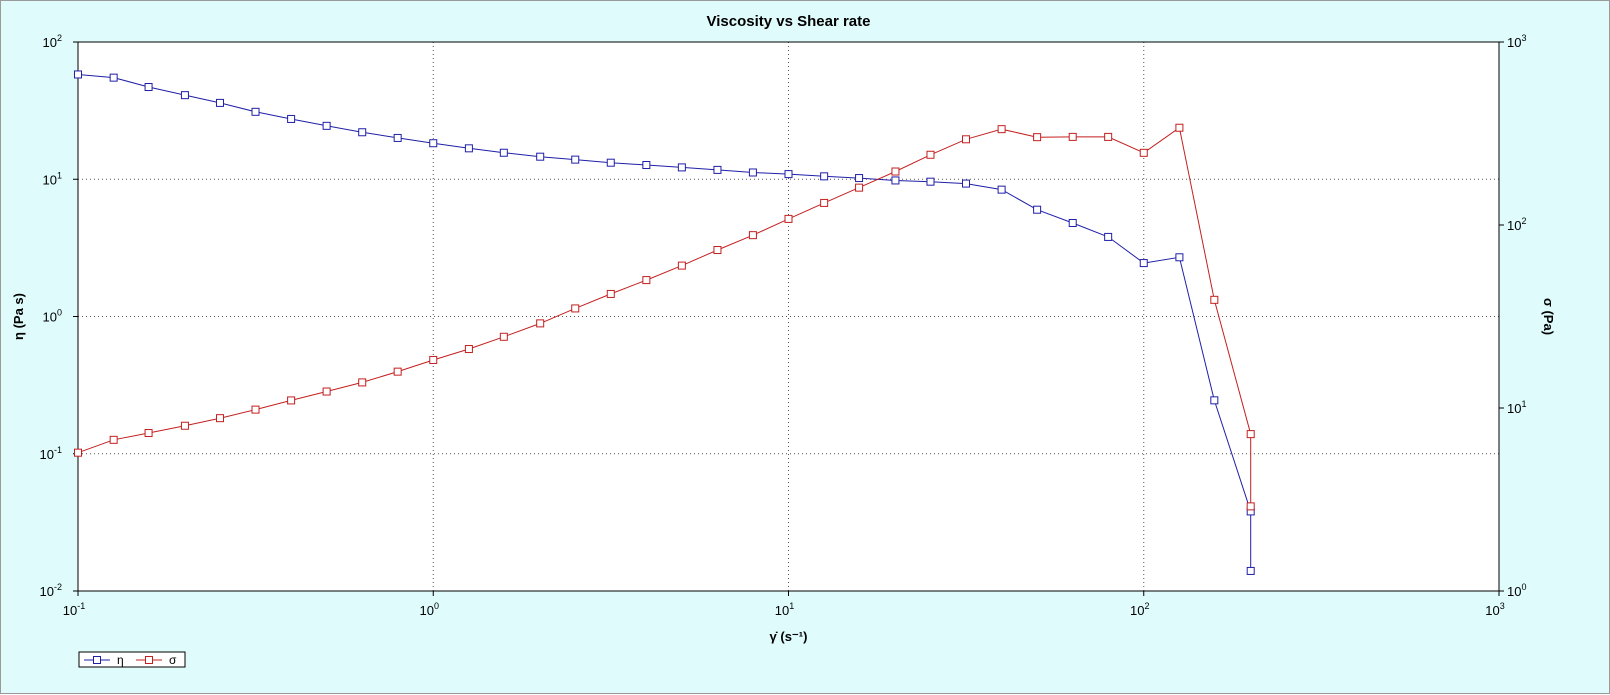 This screenshot has width=1610, height=695. What do you see at coordinates (429, 609) in the screenshot?
I see `x-tick-label: 10⁰` at bounding box center [429, 609].